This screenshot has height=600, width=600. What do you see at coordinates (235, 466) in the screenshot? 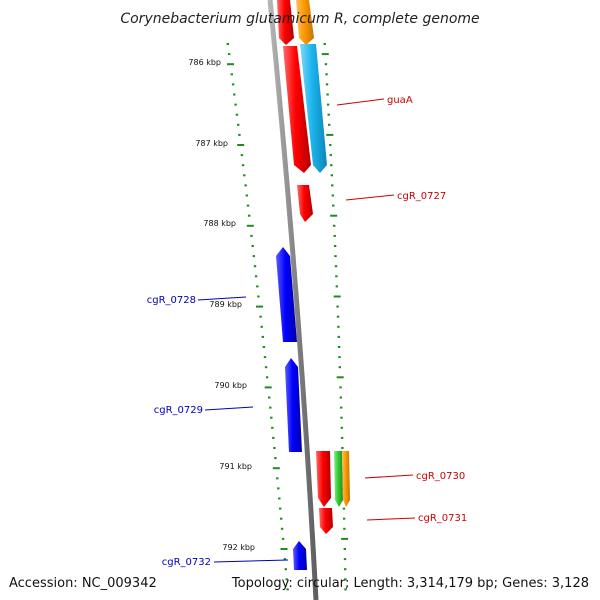
I see `scale-label: 791 kbp` at bounding box center [235, 466].